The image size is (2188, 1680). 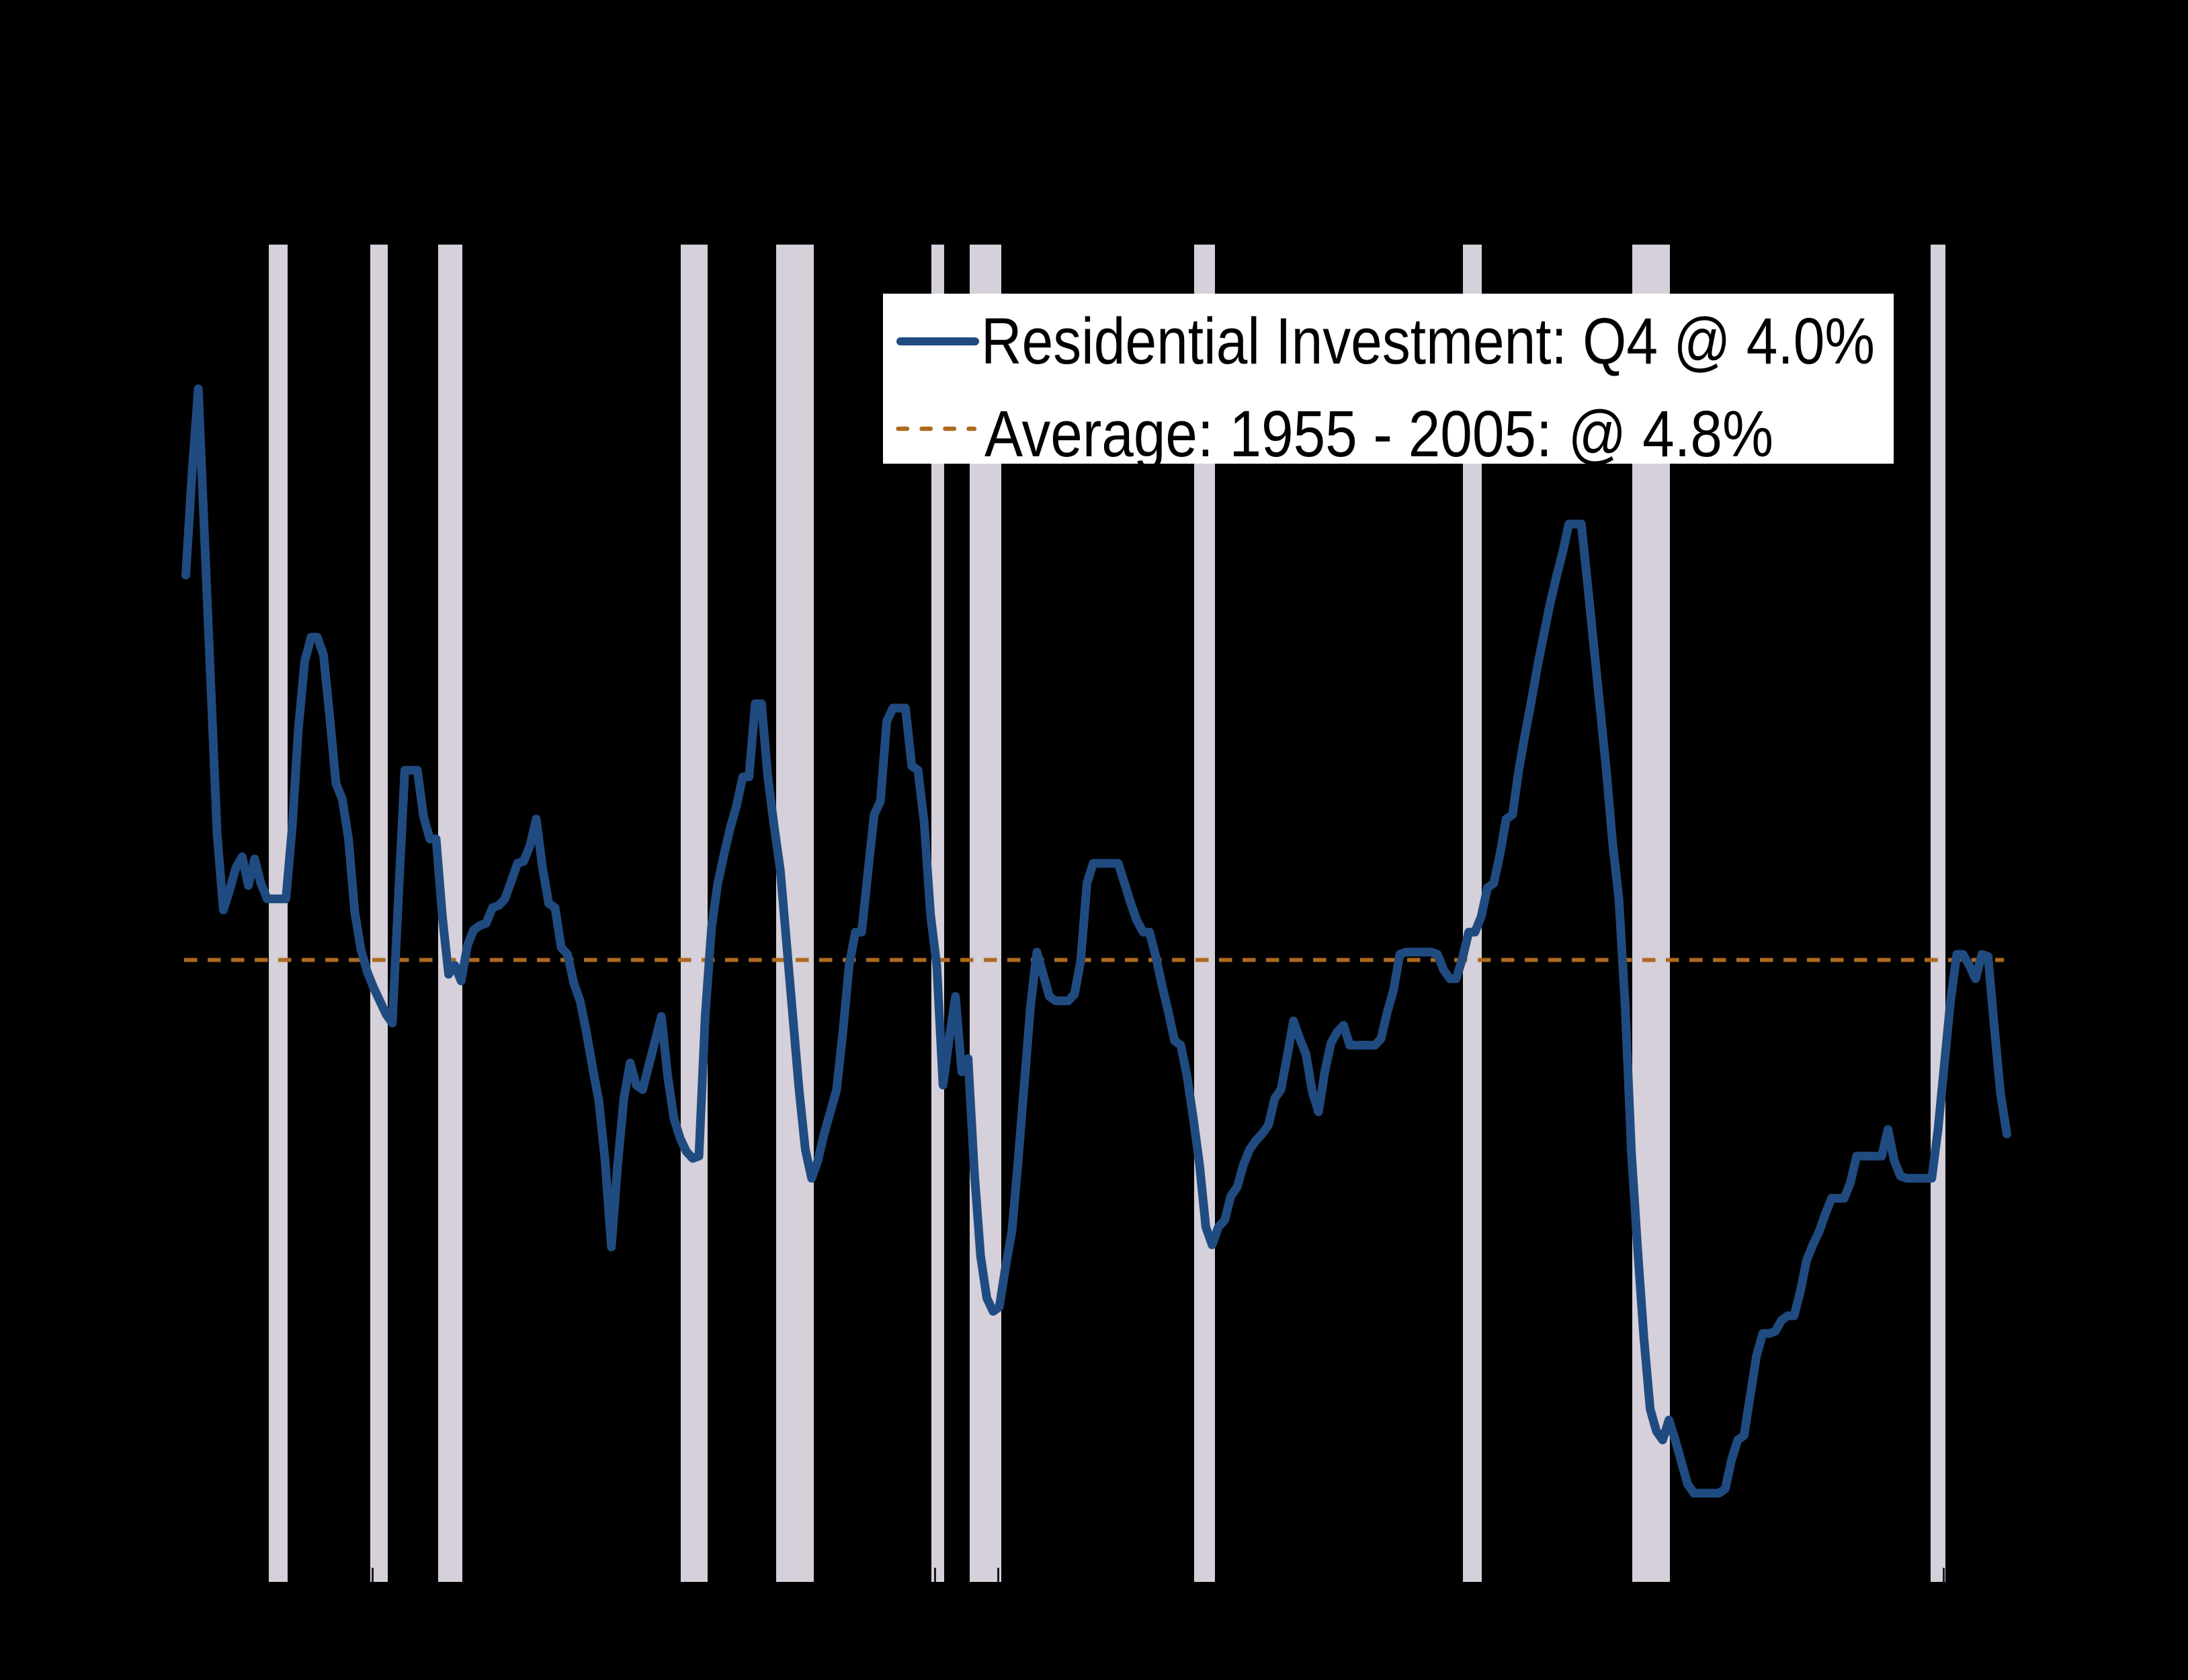 I want to click on svg-text:Residential Investment: Q4 @ 4: Residential Investment: Q4 @ 4.0%, so click(x=1428, y=341).